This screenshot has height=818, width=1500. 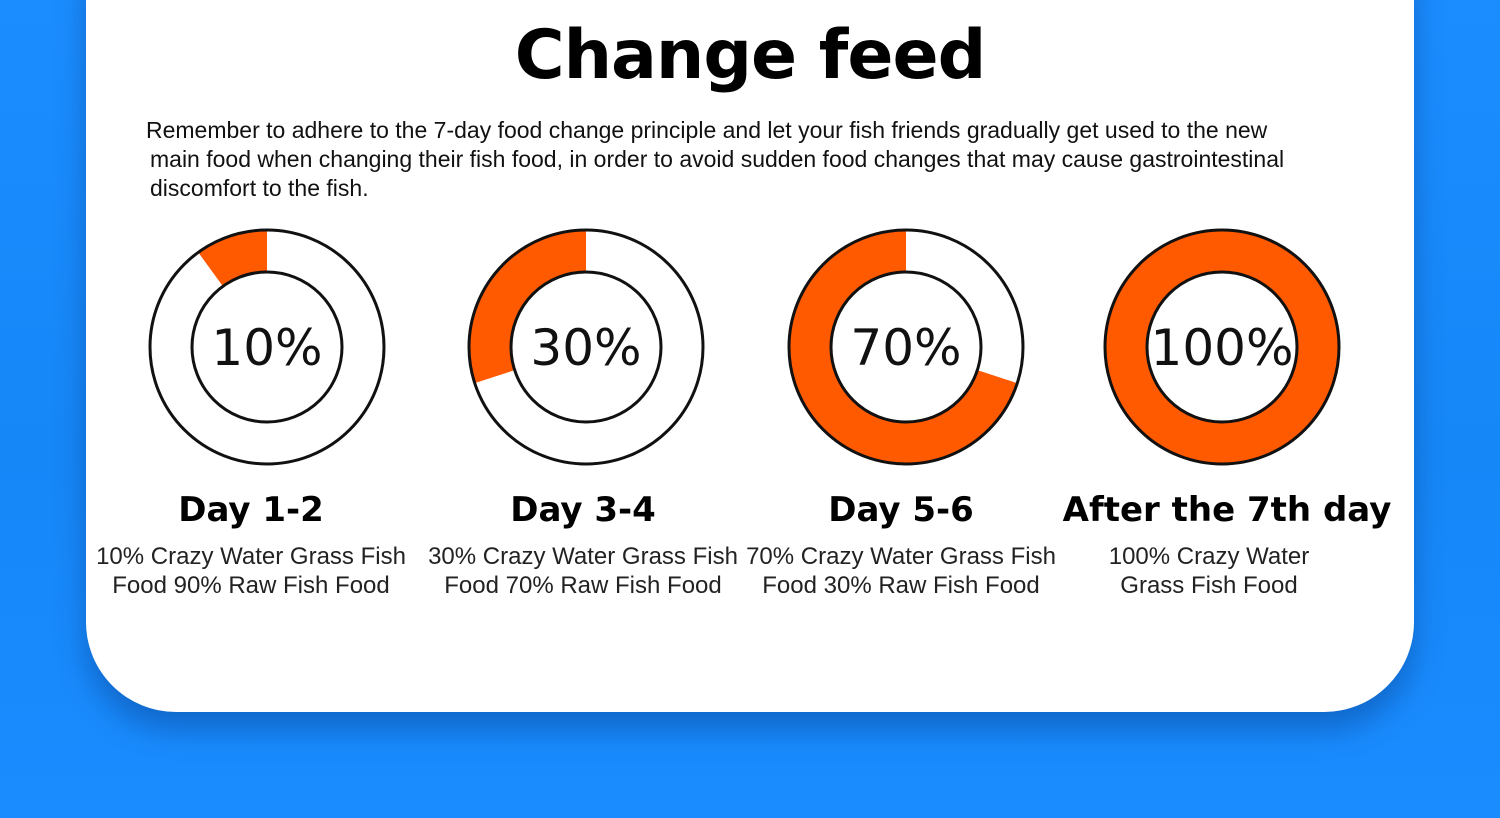 What do you see at coordinates (1209, 585) in the screenshot?
I see `stage-desc-line: Grass Fish Food` at bounding box center [1209, 585].